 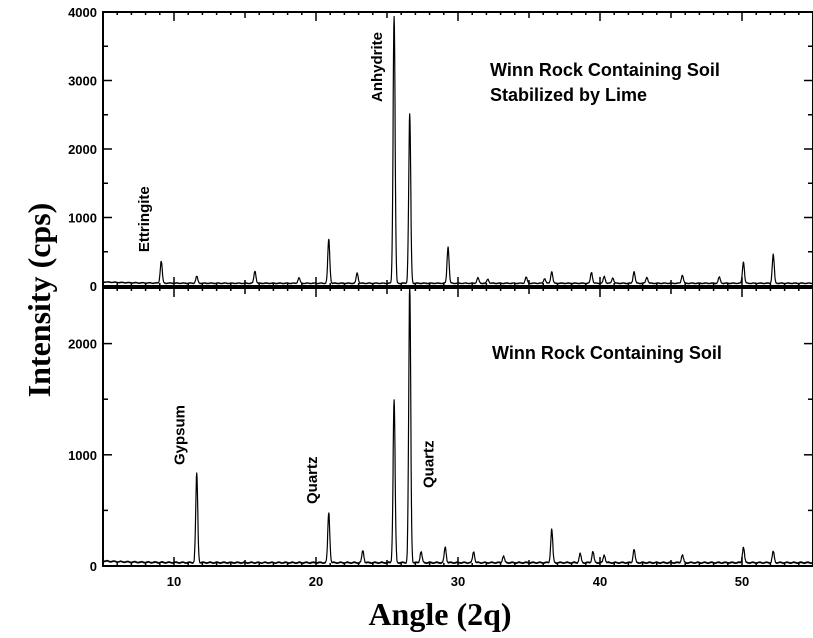 What do you see at coordinates (39, 300) in the screenshot?
I see `y-axis-title: Intensity (cps)` at bounding box center [39, 300].